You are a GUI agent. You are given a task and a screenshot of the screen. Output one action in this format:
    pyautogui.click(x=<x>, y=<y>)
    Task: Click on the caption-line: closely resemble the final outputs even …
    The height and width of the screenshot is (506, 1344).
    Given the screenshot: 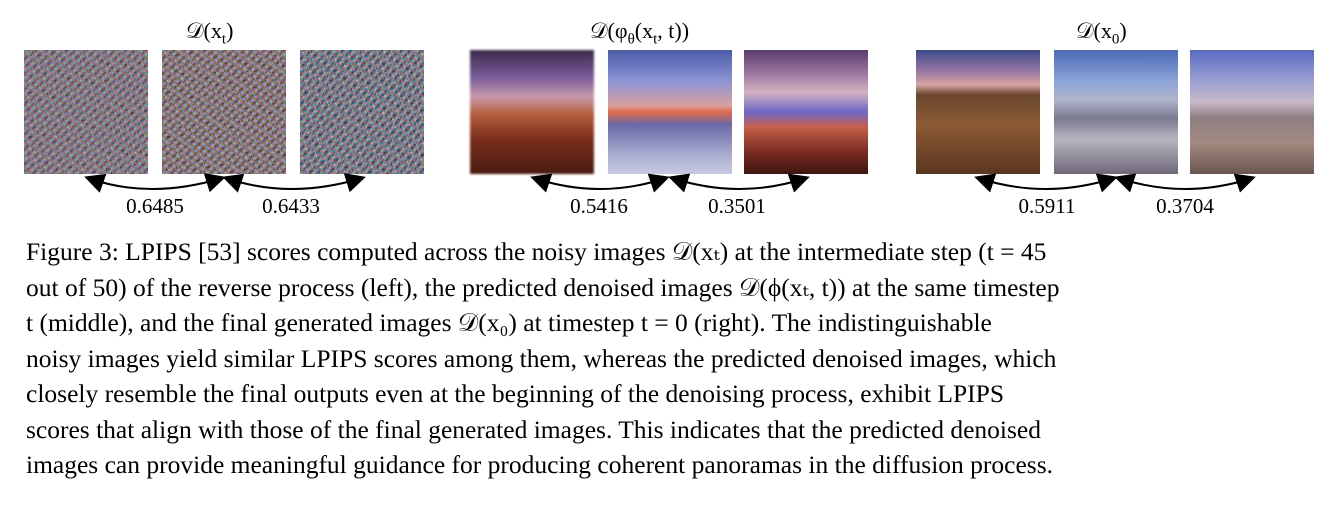 What is the action you would take?
    pyautogui.click(x=515, y=393)
    